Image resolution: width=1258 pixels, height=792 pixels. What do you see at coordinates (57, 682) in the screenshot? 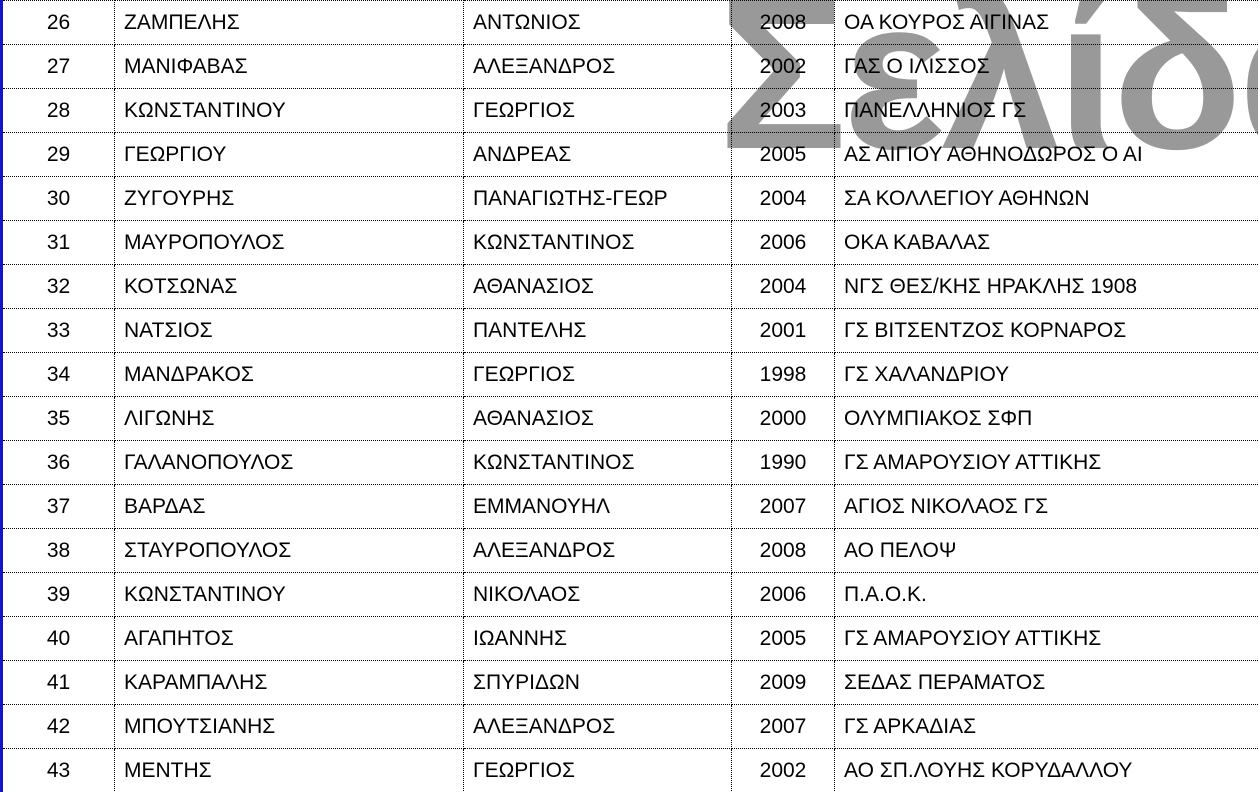
I see `cell-rank: 41` at bounding box center [57, 682].